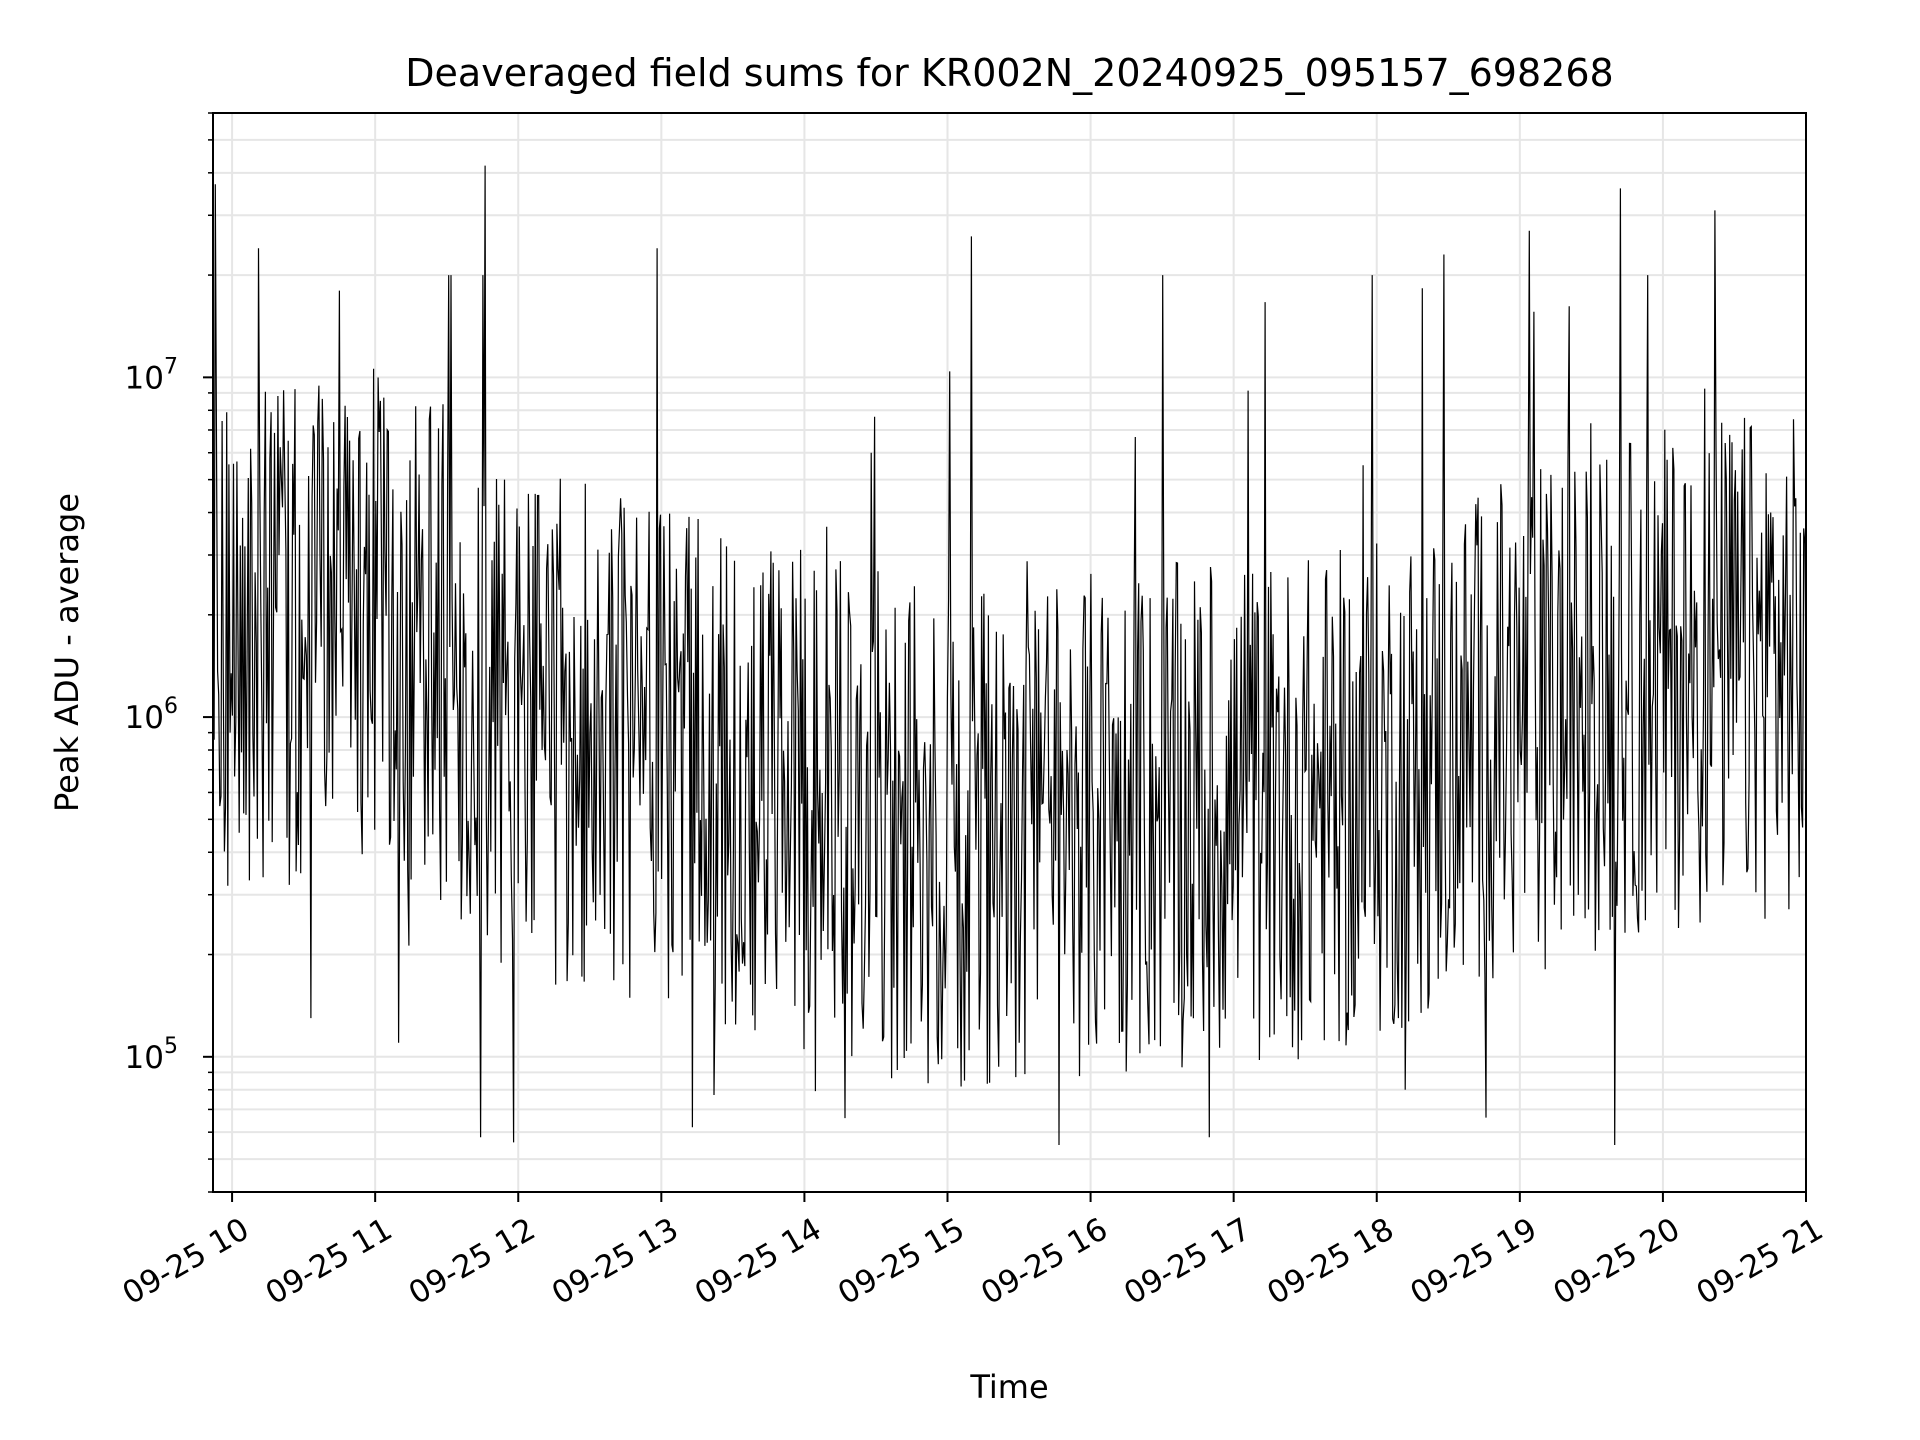 Image resolution: width=1920 pixels, height=1440 pixels. What do you see at coordinates (615, 1261) in the screenshot?
I see `x-tick-label: 09-25 13` at bounding box center [615, 1261].